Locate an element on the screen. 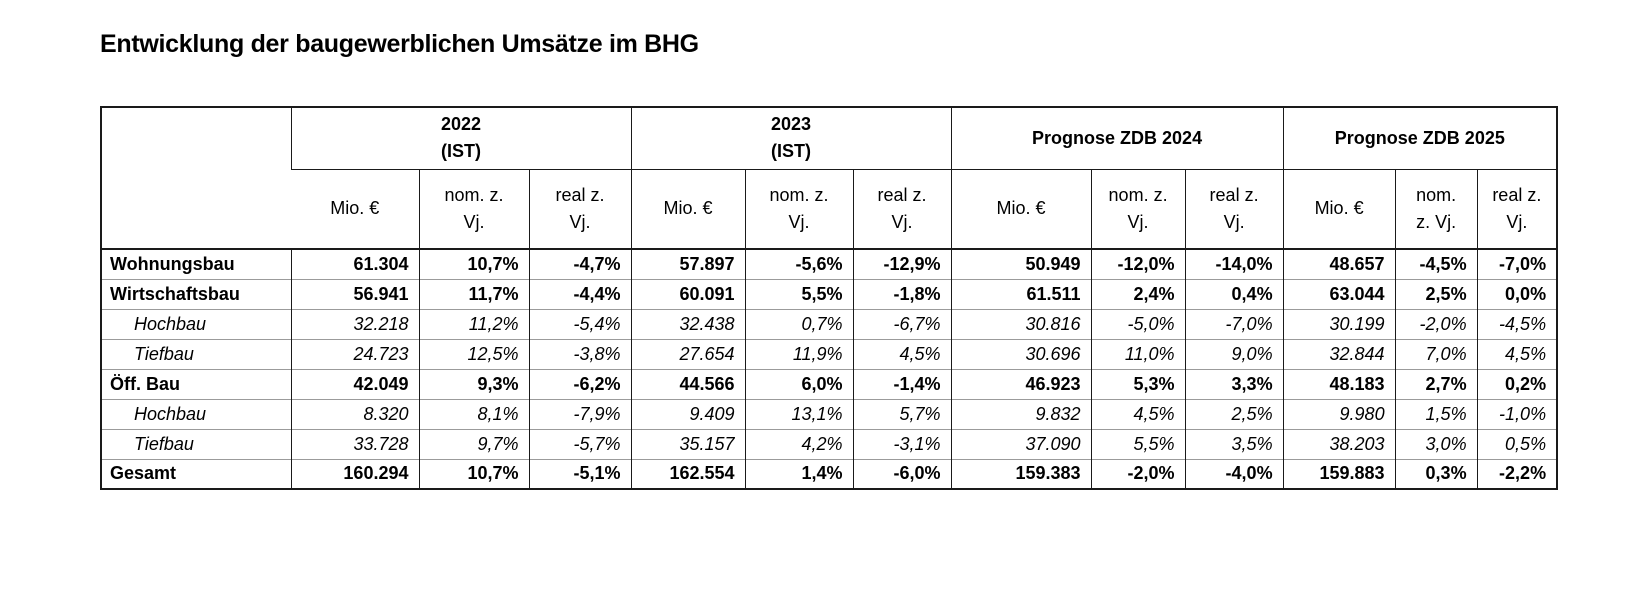  column-group-header: 2022 (IST) is located at coordinates (461, 138).